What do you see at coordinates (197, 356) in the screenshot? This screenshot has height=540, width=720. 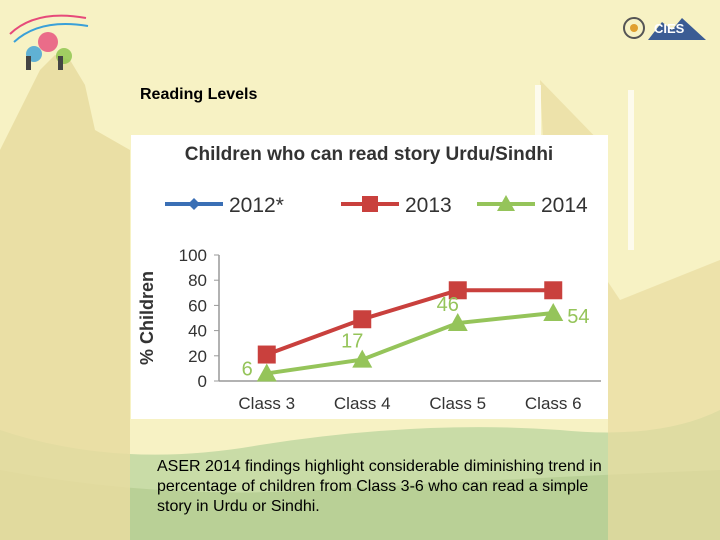 I see `y-tick-label: 20` at bounding box center [197, 356].